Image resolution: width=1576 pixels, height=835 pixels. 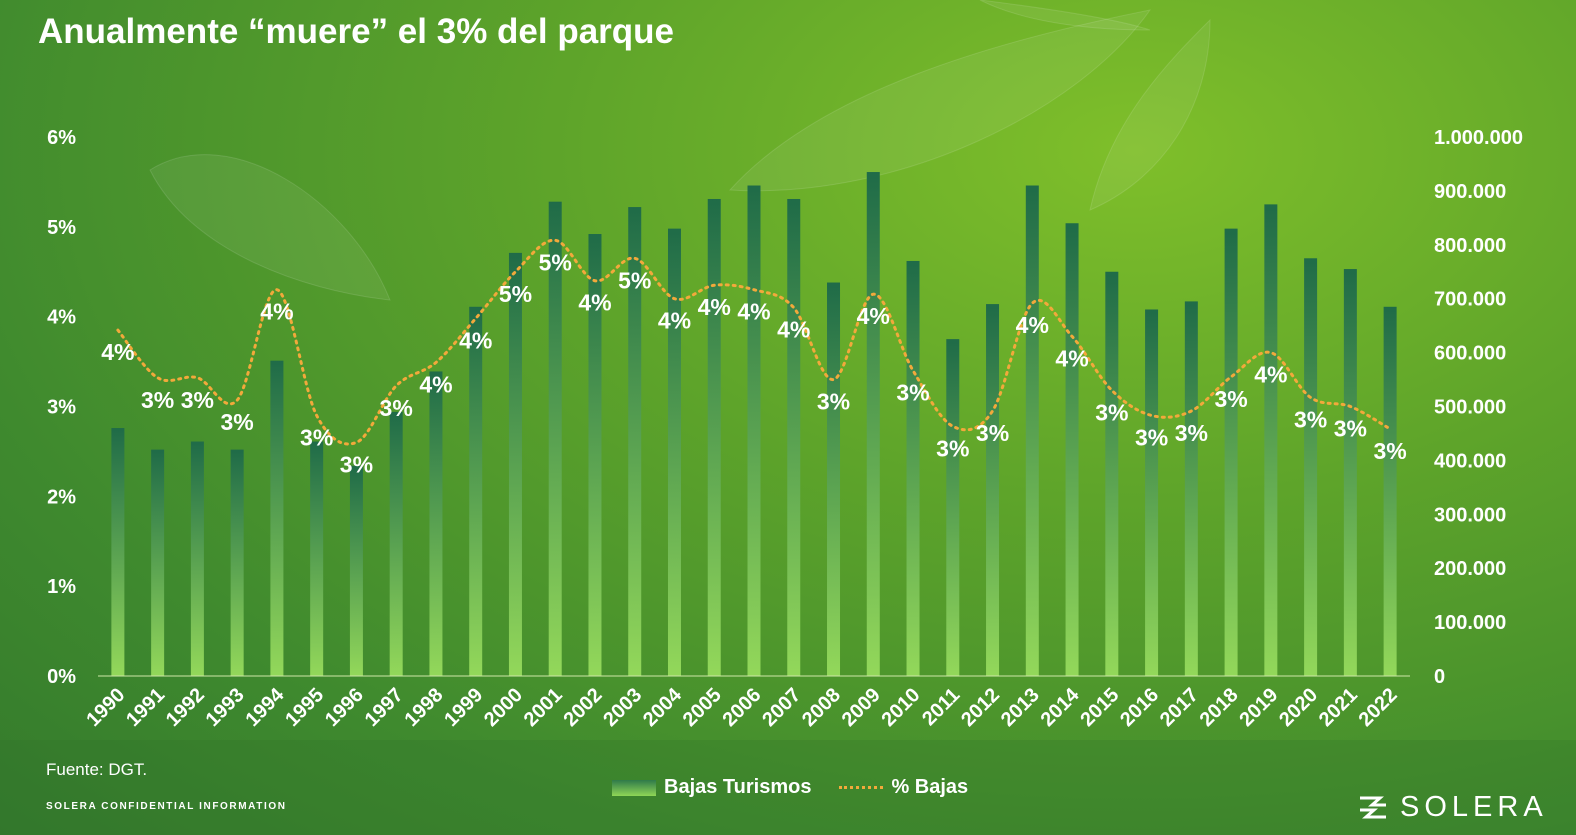 What do you see at coordinates (901, 707) in the screenshot?
I see `x-tick-label: 2010` at bounding box center [901, 707].